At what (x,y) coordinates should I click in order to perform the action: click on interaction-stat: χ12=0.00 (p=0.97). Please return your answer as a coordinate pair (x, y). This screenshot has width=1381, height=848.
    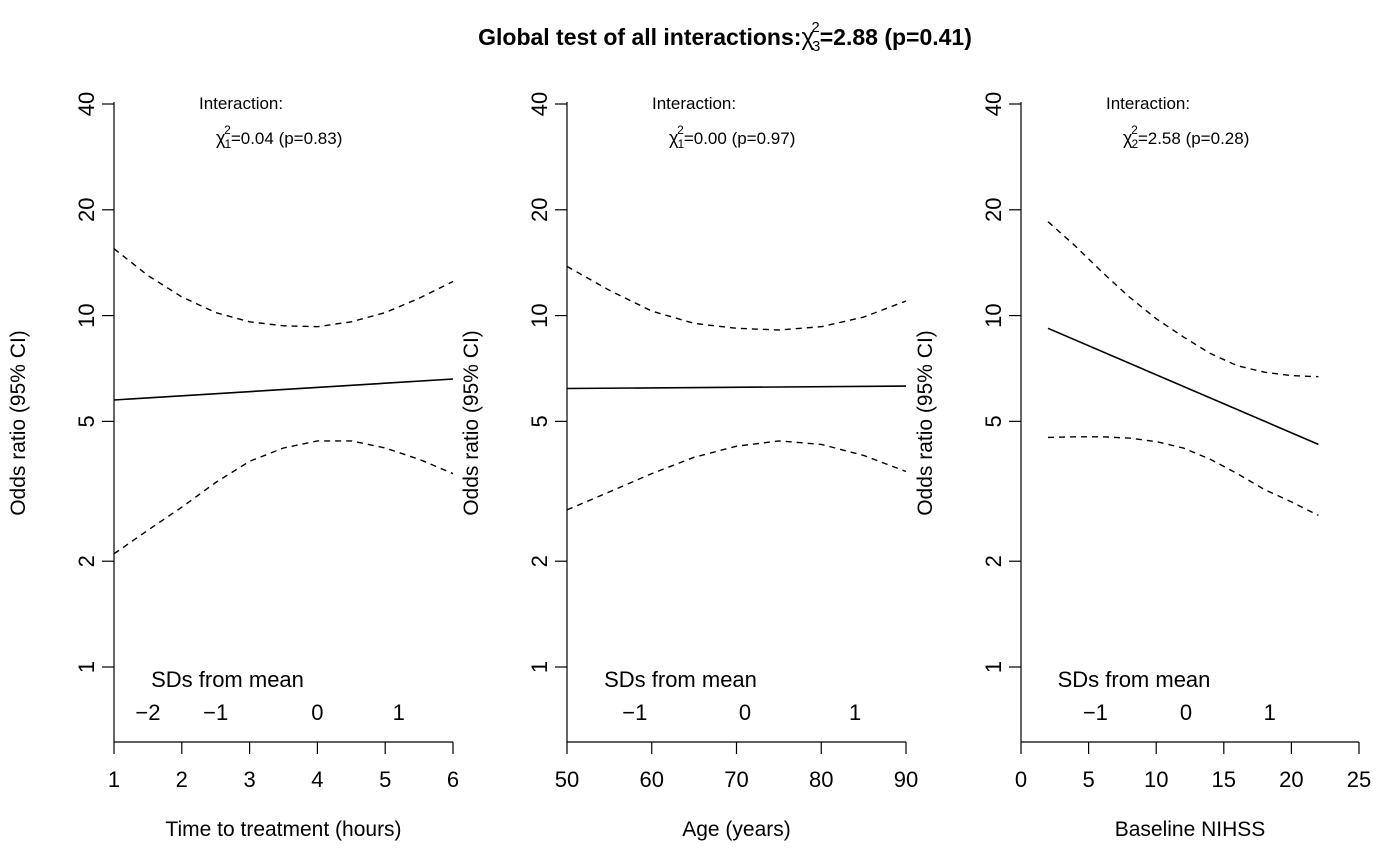
    Looking at the image, I should click on (732, 137).